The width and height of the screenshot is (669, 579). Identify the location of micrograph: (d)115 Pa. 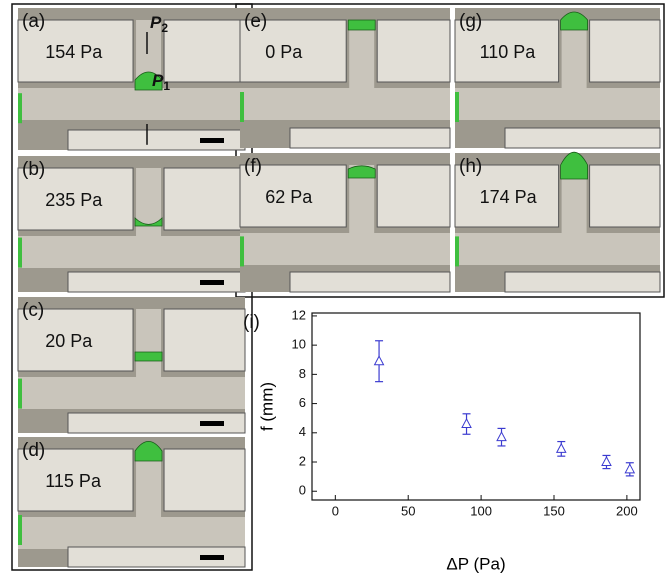
(131, 502).